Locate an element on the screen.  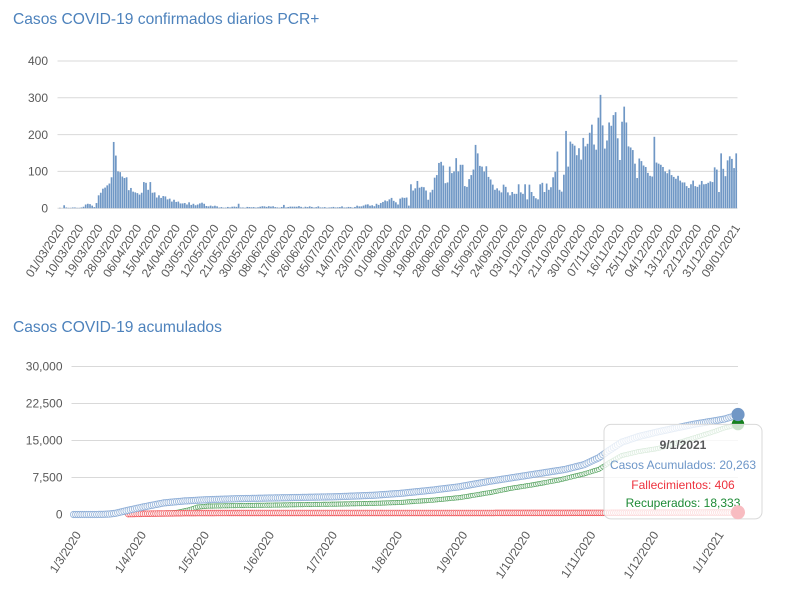
svg-text:Casos COVID-19 confirmados dia: Casos COVID-19 confirmados diarios PCR+ is located at coordinates (166, 19).